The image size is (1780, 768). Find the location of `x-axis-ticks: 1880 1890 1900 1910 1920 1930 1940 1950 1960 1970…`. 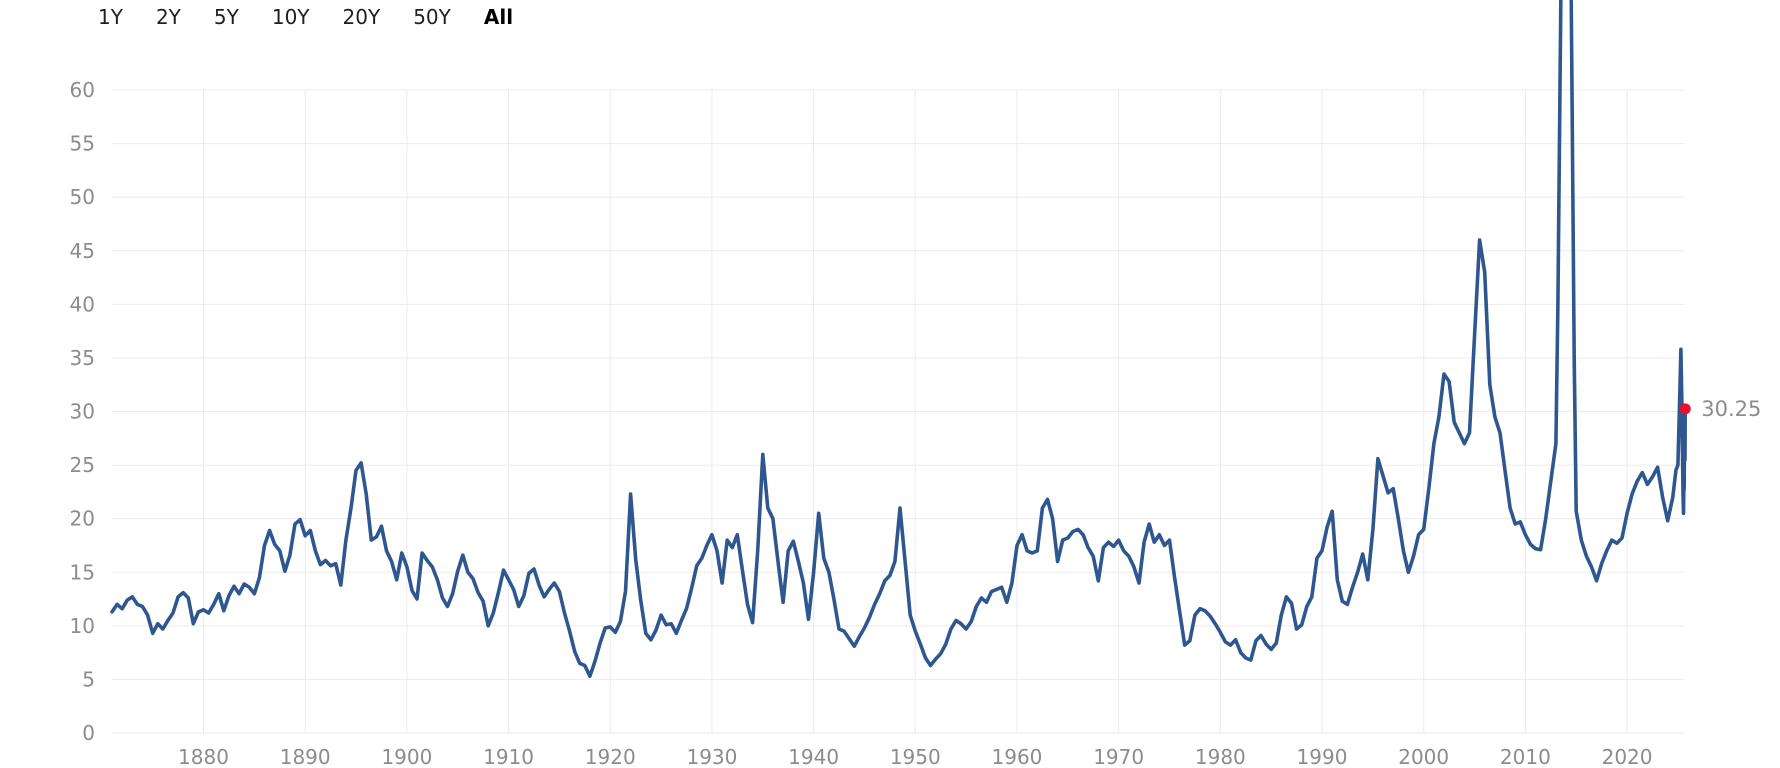

x-axis-ticks: 1880 1890 1900 1910 1920 1930 1940 1950 1960 1970… is located at coordinates (915, 756).